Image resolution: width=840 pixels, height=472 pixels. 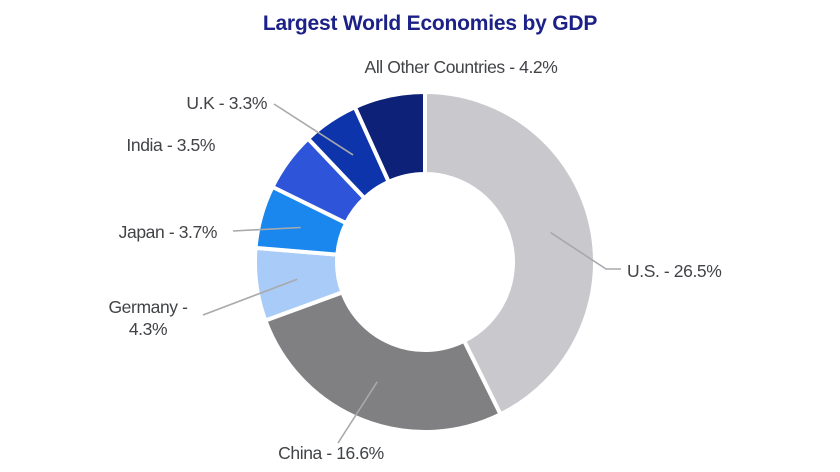 I want to click on leader-line-japan, so click(x=266, y=229).